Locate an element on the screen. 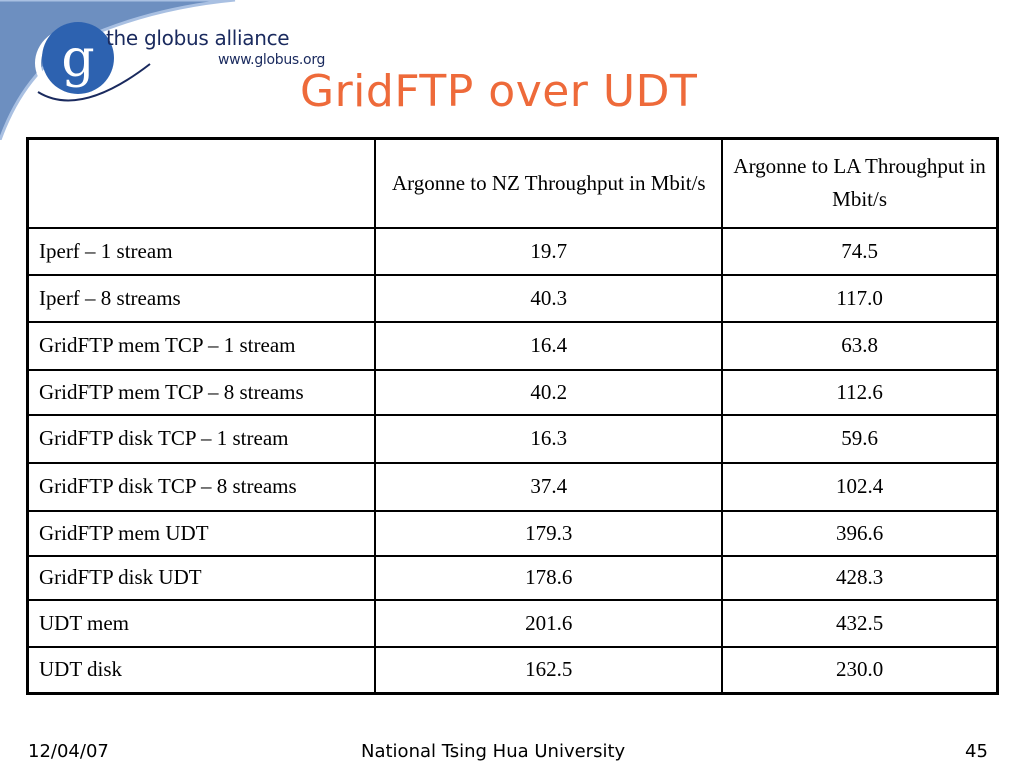  nz-value: 16.4 is located at coordinates (549, 345).